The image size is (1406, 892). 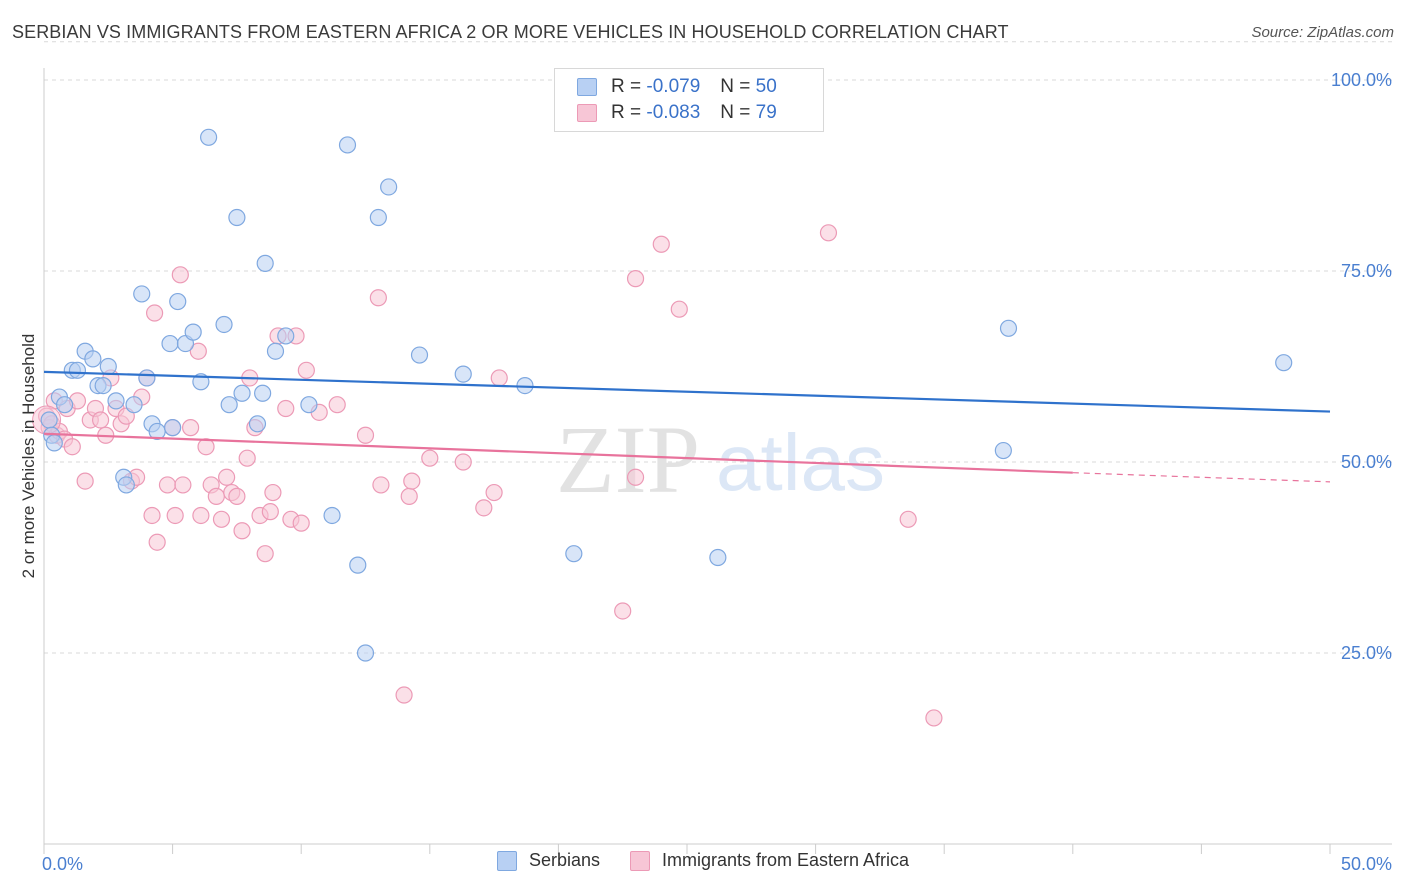 I want to click on series-legend: Serbians Immigrants from Eastern Africa, so click(x=703, y=860).